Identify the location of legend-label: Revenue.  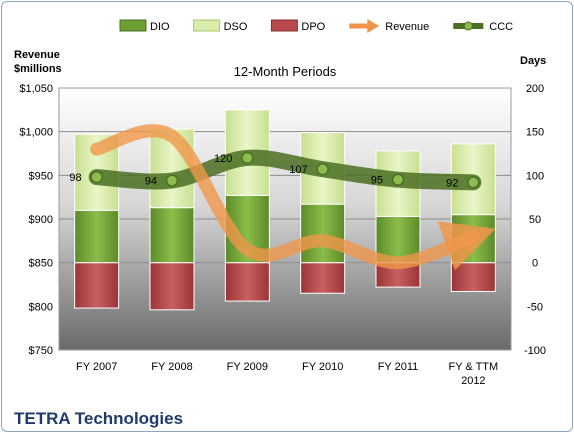
(407, 27).